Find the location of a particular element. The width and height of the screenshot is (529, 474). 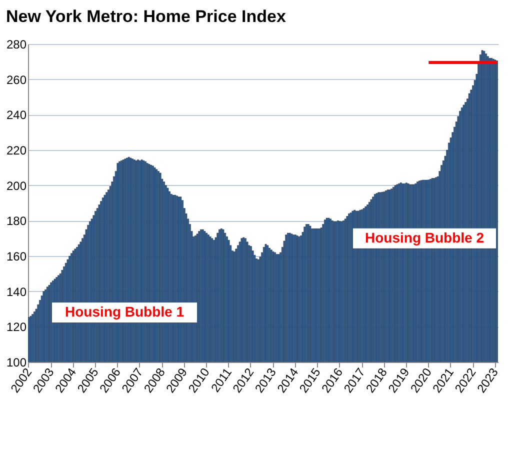

y-tick-label: 160 is located at coordinates (16, 257).